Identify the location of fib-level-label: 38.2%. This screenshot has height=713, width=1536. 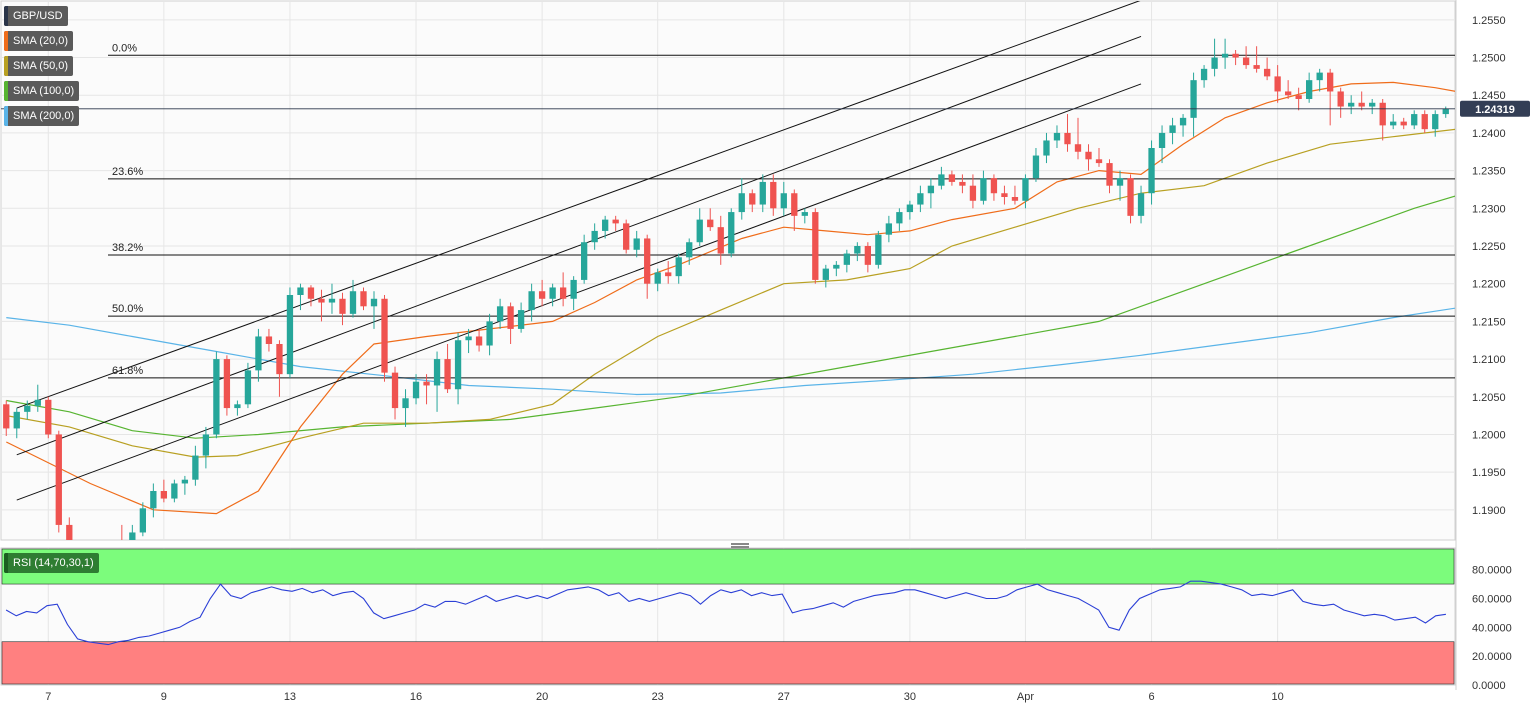
(127, 248).